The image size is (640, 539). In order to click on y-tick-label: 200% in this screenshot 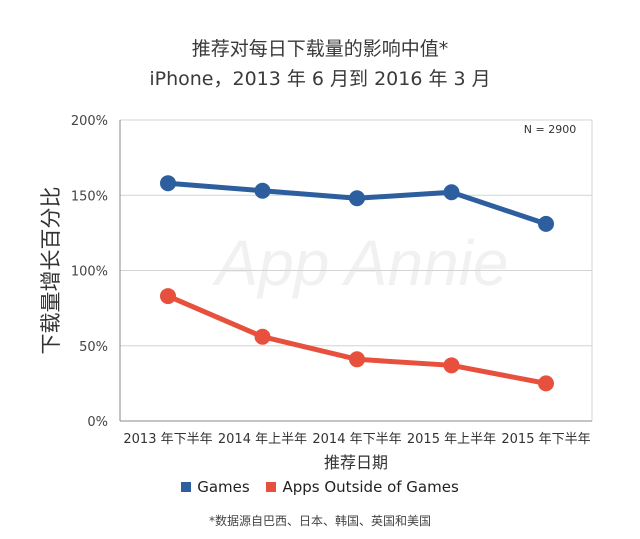, I will do `click(89, 121)`.